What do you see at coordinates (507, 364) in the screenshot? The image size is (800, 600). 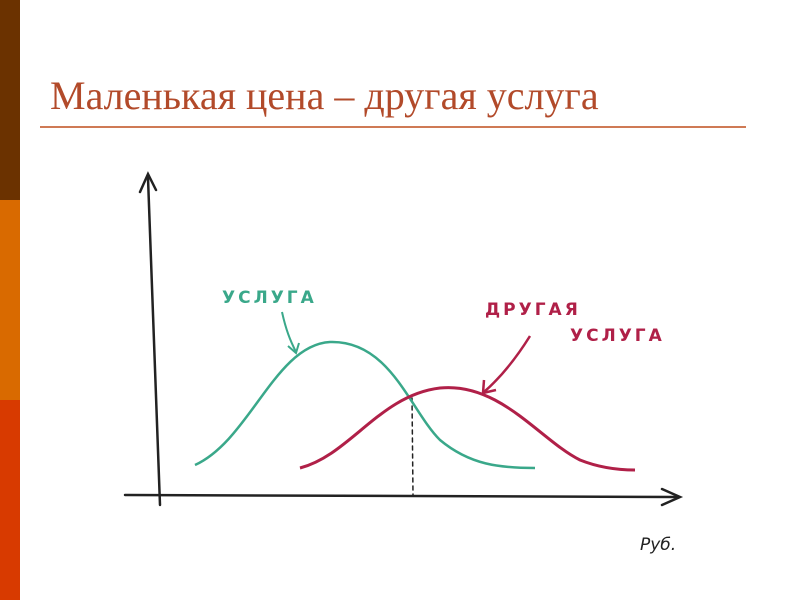 I see `other-service-arrow` at bounding box center [507, 364].